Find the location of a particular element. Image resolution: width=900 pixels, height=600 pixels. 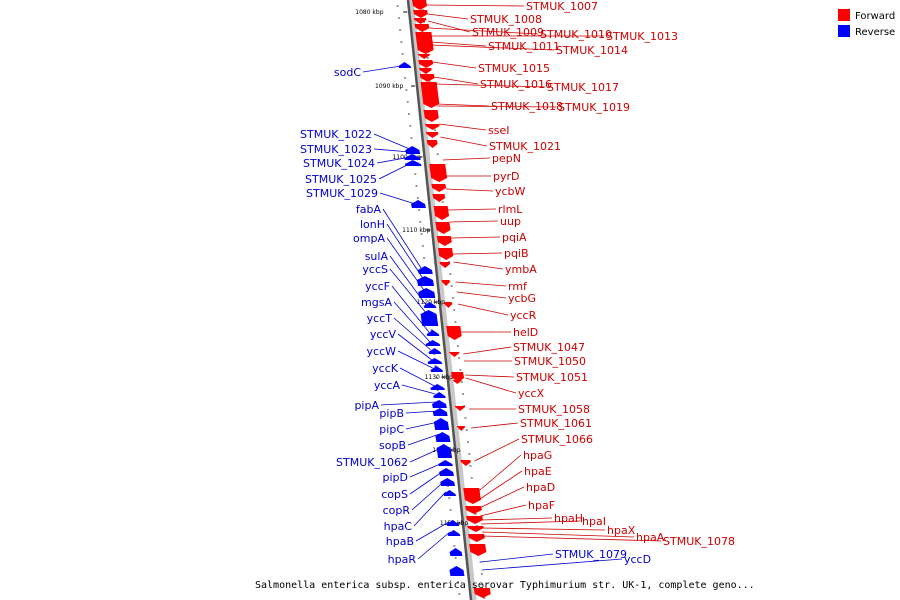

reverse-gene-label: mgsA is located at coordinates (376, 302).